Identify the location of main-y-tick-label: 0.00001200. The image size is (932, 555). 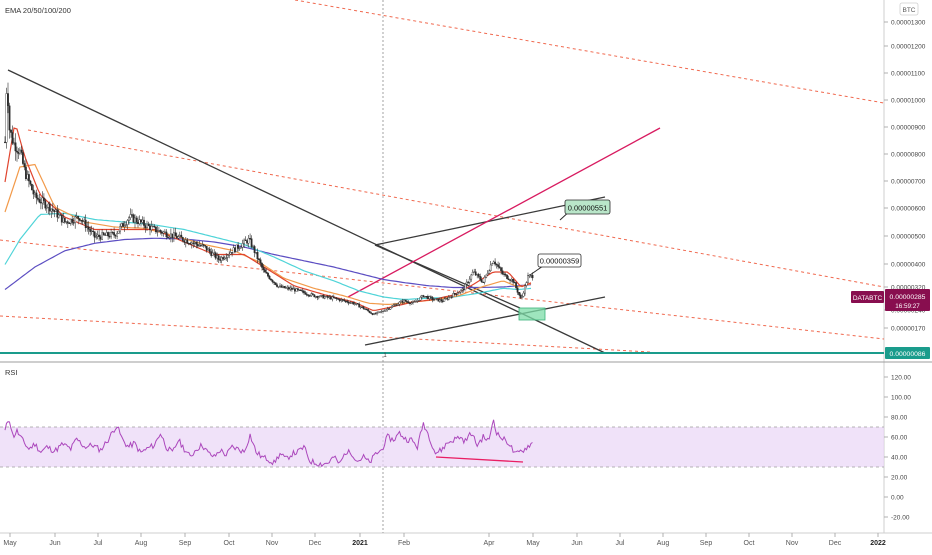
(908, 47).